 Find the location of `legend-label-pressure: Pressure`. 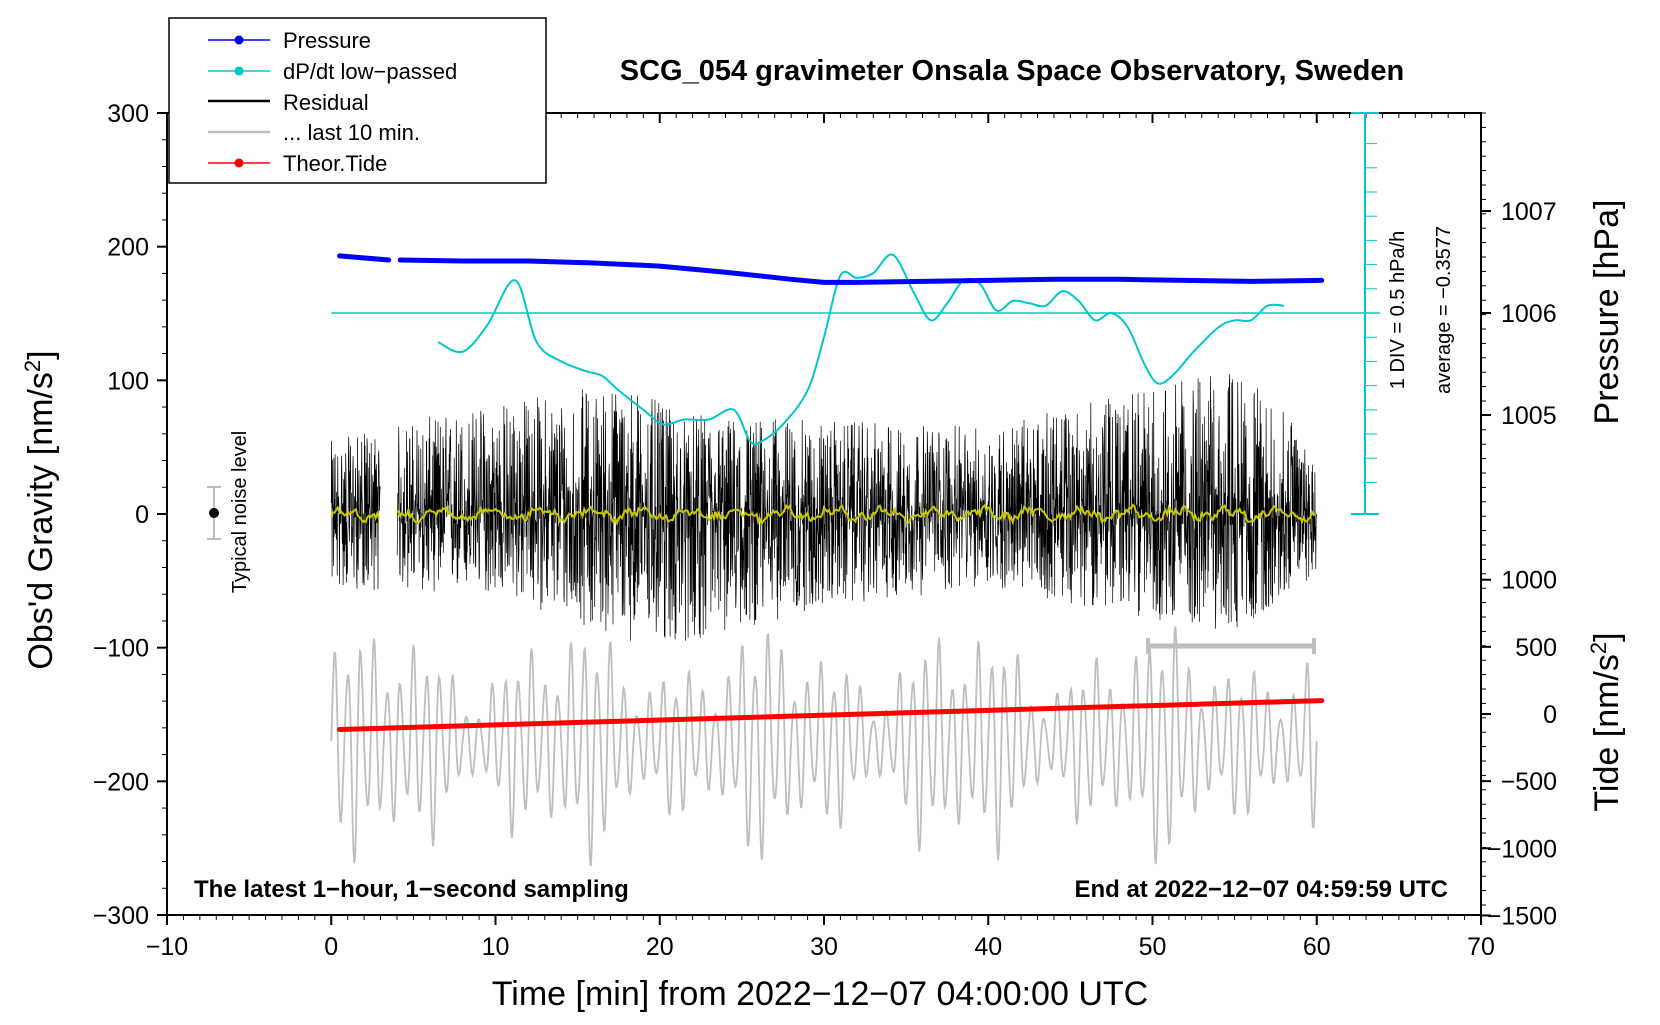

legend-label-pressure: Pressure is located at coordinates (327, 40).